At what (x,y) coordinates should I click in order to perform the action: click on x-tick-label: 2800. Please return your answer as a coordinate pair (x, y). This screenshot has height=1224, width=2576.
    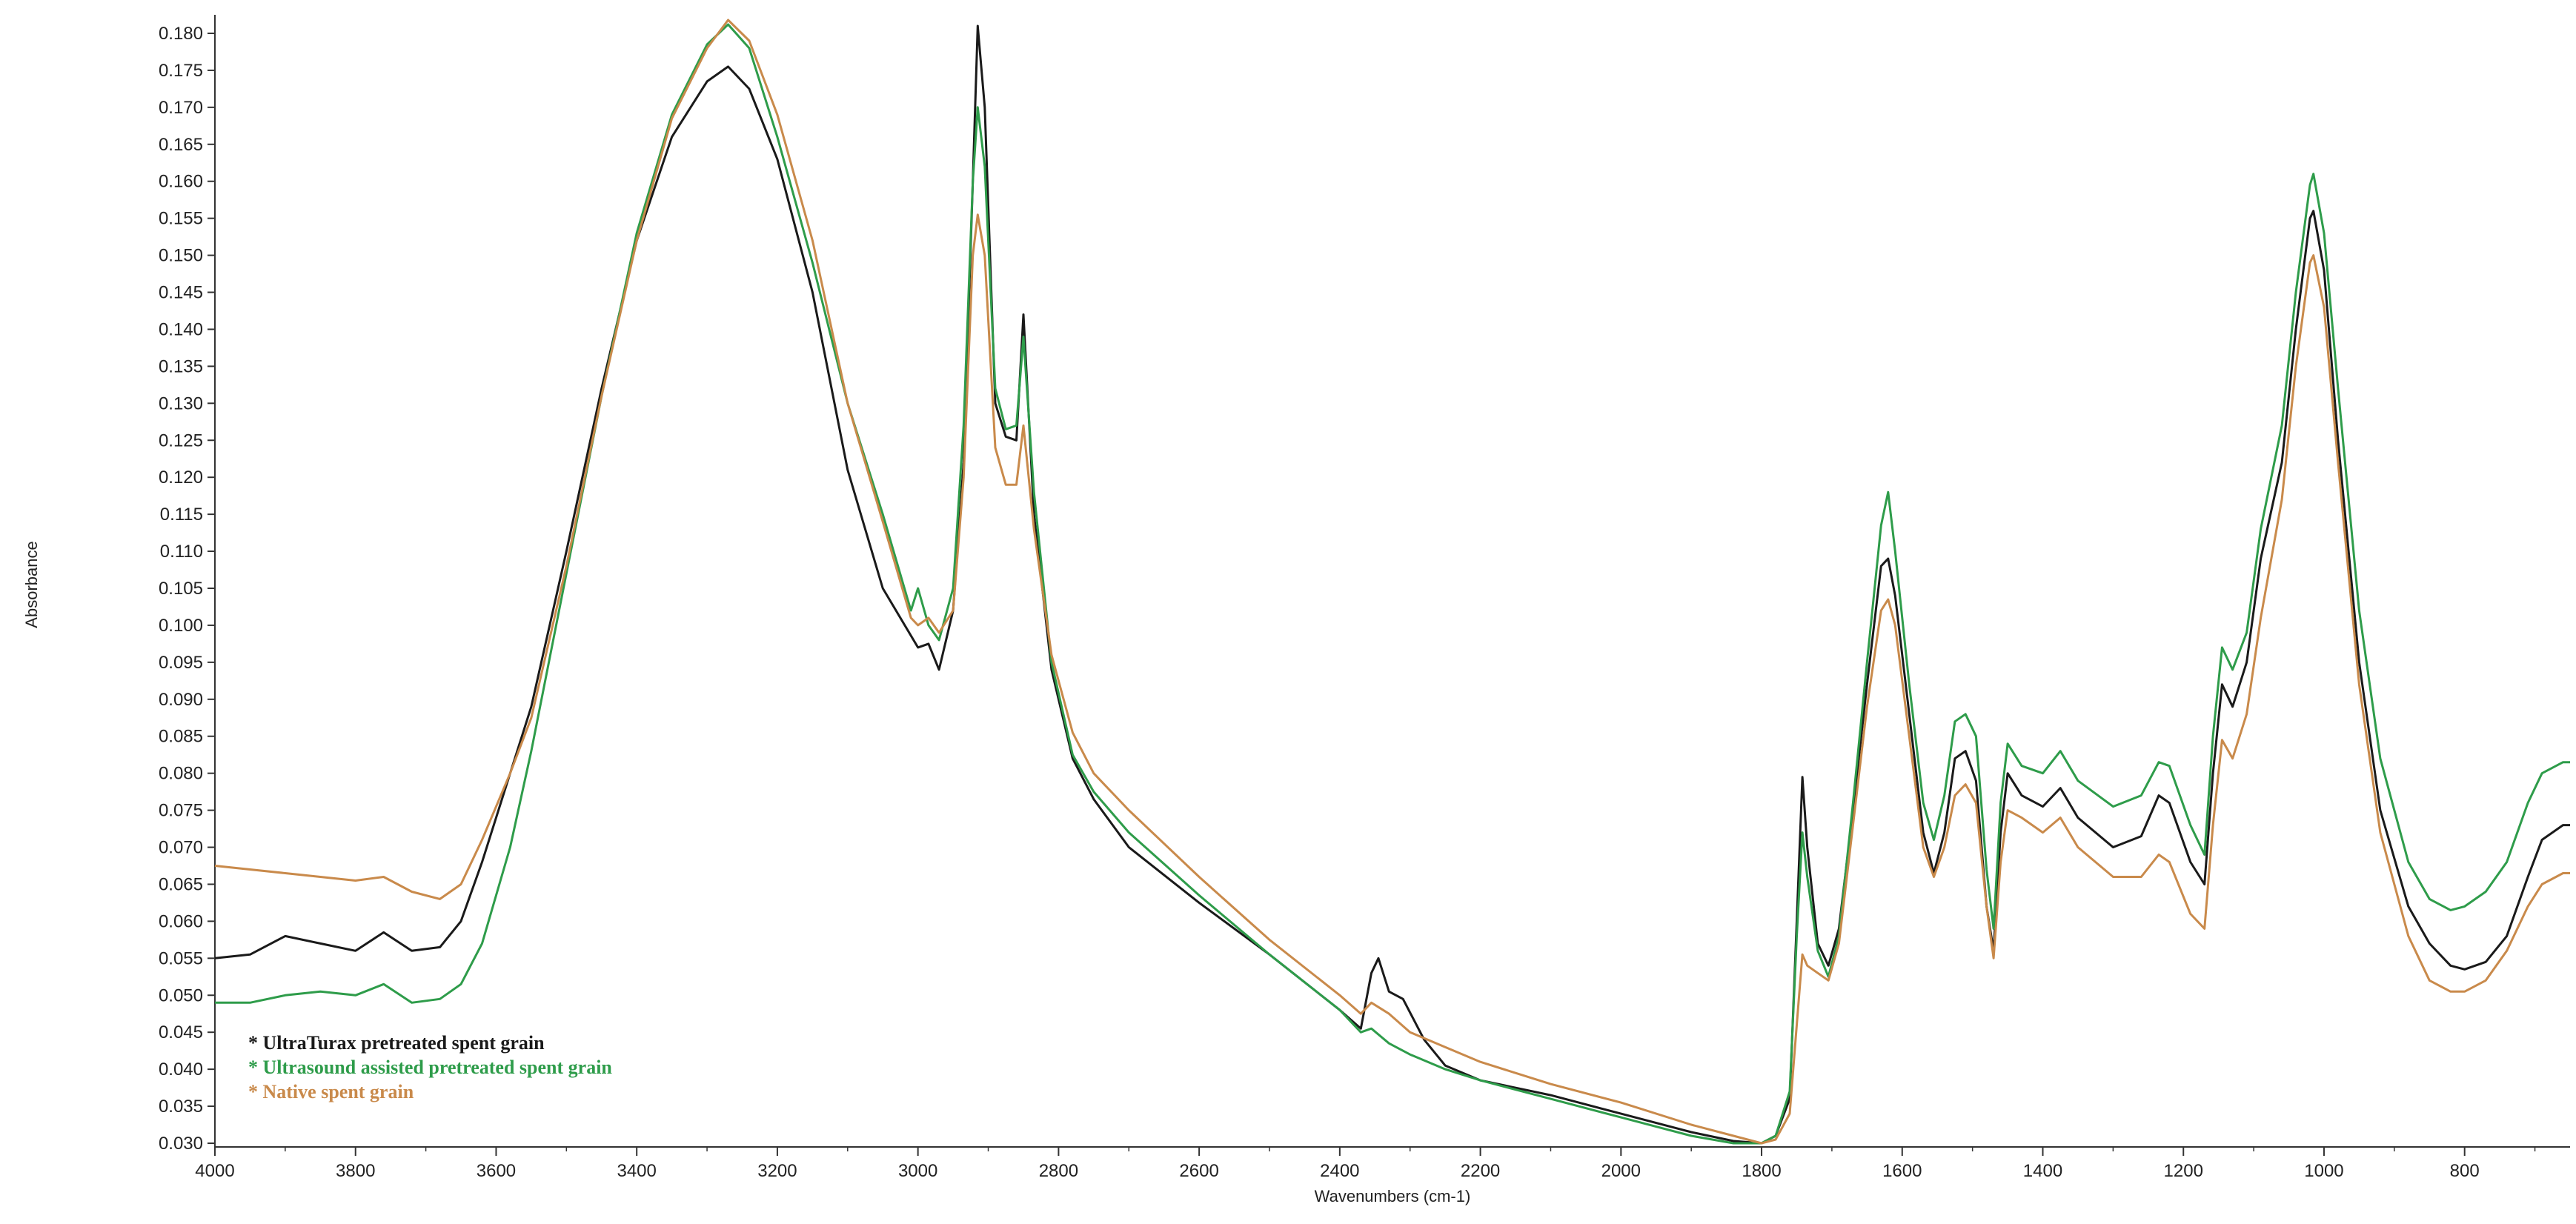
    Looking at the image, I should click on (1058, 1171).